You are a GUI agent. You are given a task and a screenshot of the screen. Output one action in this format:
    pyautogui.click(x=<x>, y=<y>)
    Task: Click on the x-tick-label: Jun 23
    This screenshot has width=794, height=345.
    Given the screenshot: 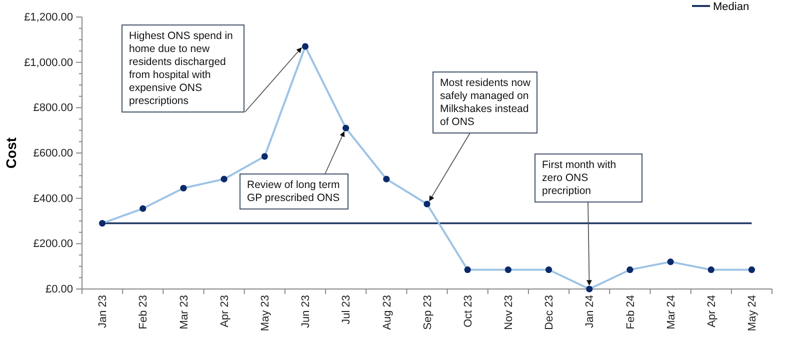 What is the action you would take?
    pyautogui.click(x=306, y=311)
    